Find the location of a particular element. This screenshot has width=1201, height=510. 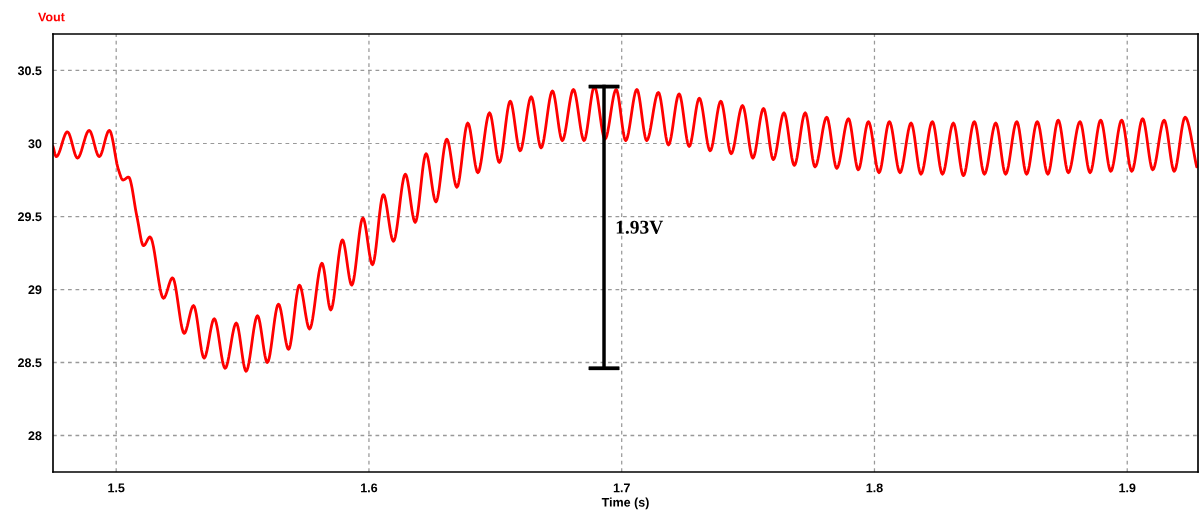

x-tick-label: 1.6 is located at coordinates (369, 488).